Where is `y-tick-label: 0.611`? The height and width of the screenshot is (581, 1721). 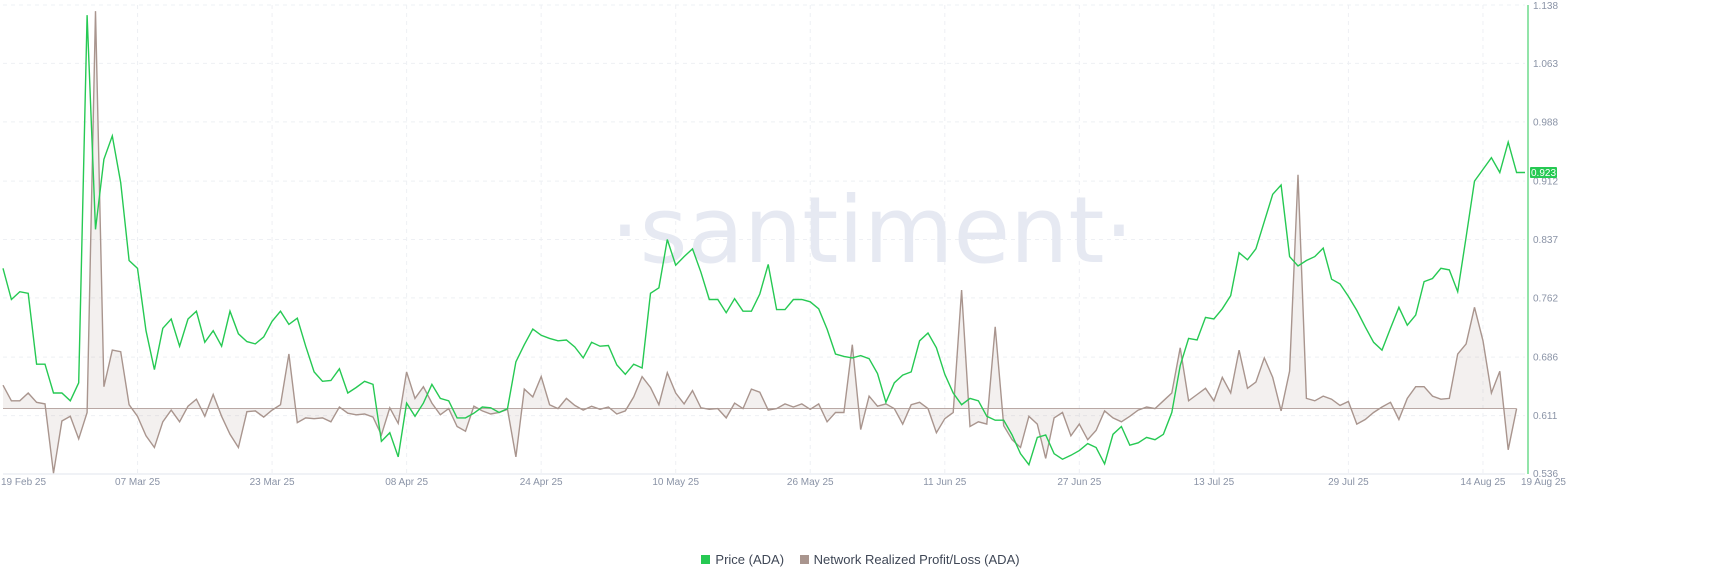
y-tick-label: 0.611 is located at coordinates (1545, 416).